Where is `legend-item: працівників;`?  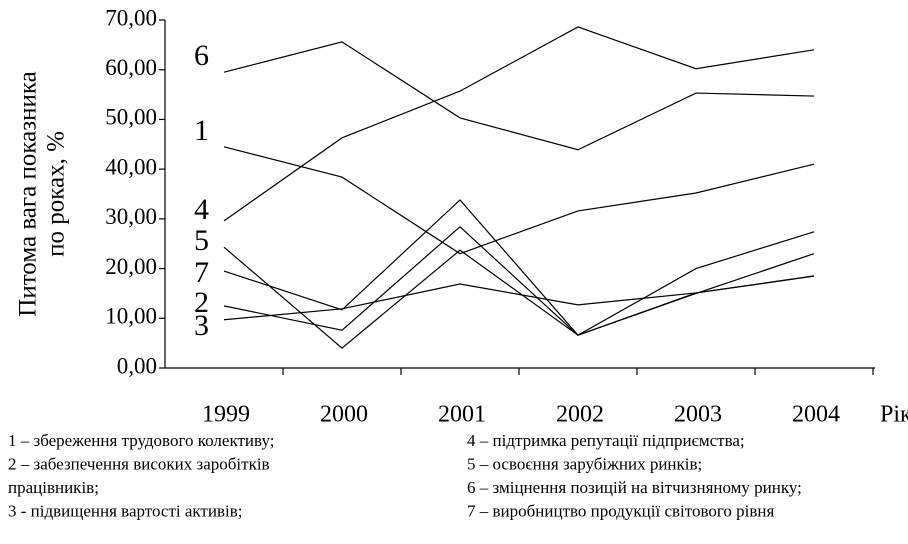
legend-item: працівників; is located at coordinates (53, 487).